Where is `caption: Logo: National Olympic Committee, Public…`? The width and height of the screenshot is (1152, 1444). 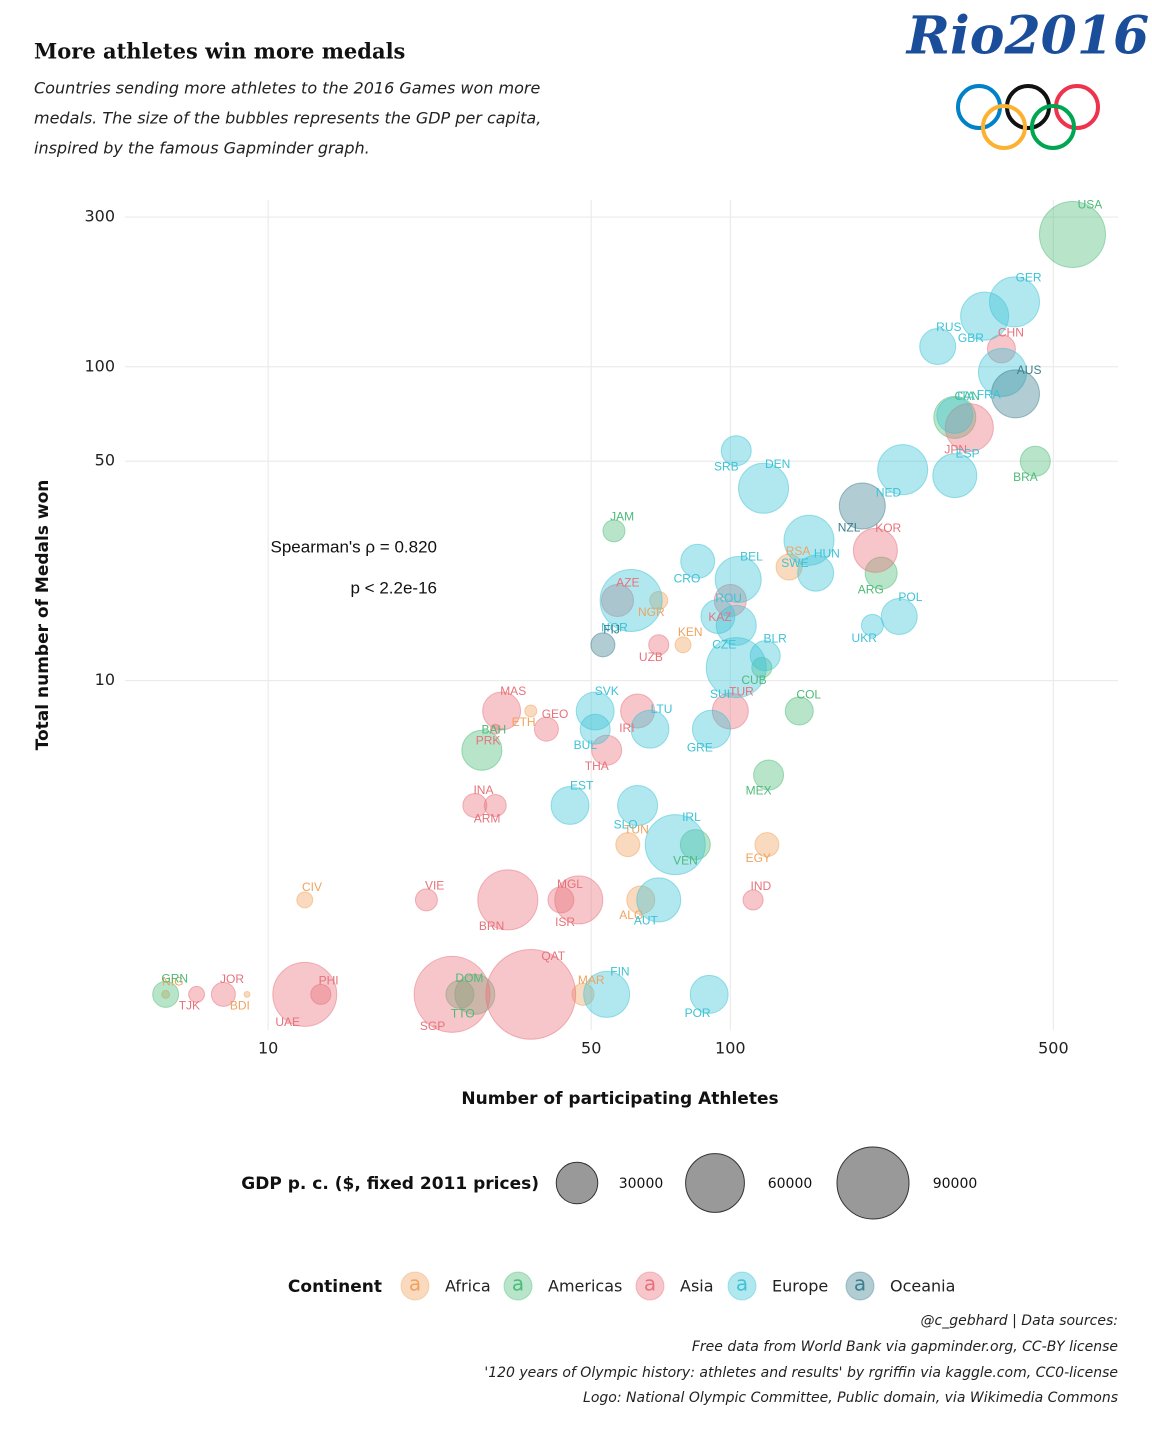 caption: Logo: National Olympic Committee, Public… is located at coordinates (850, 1398).